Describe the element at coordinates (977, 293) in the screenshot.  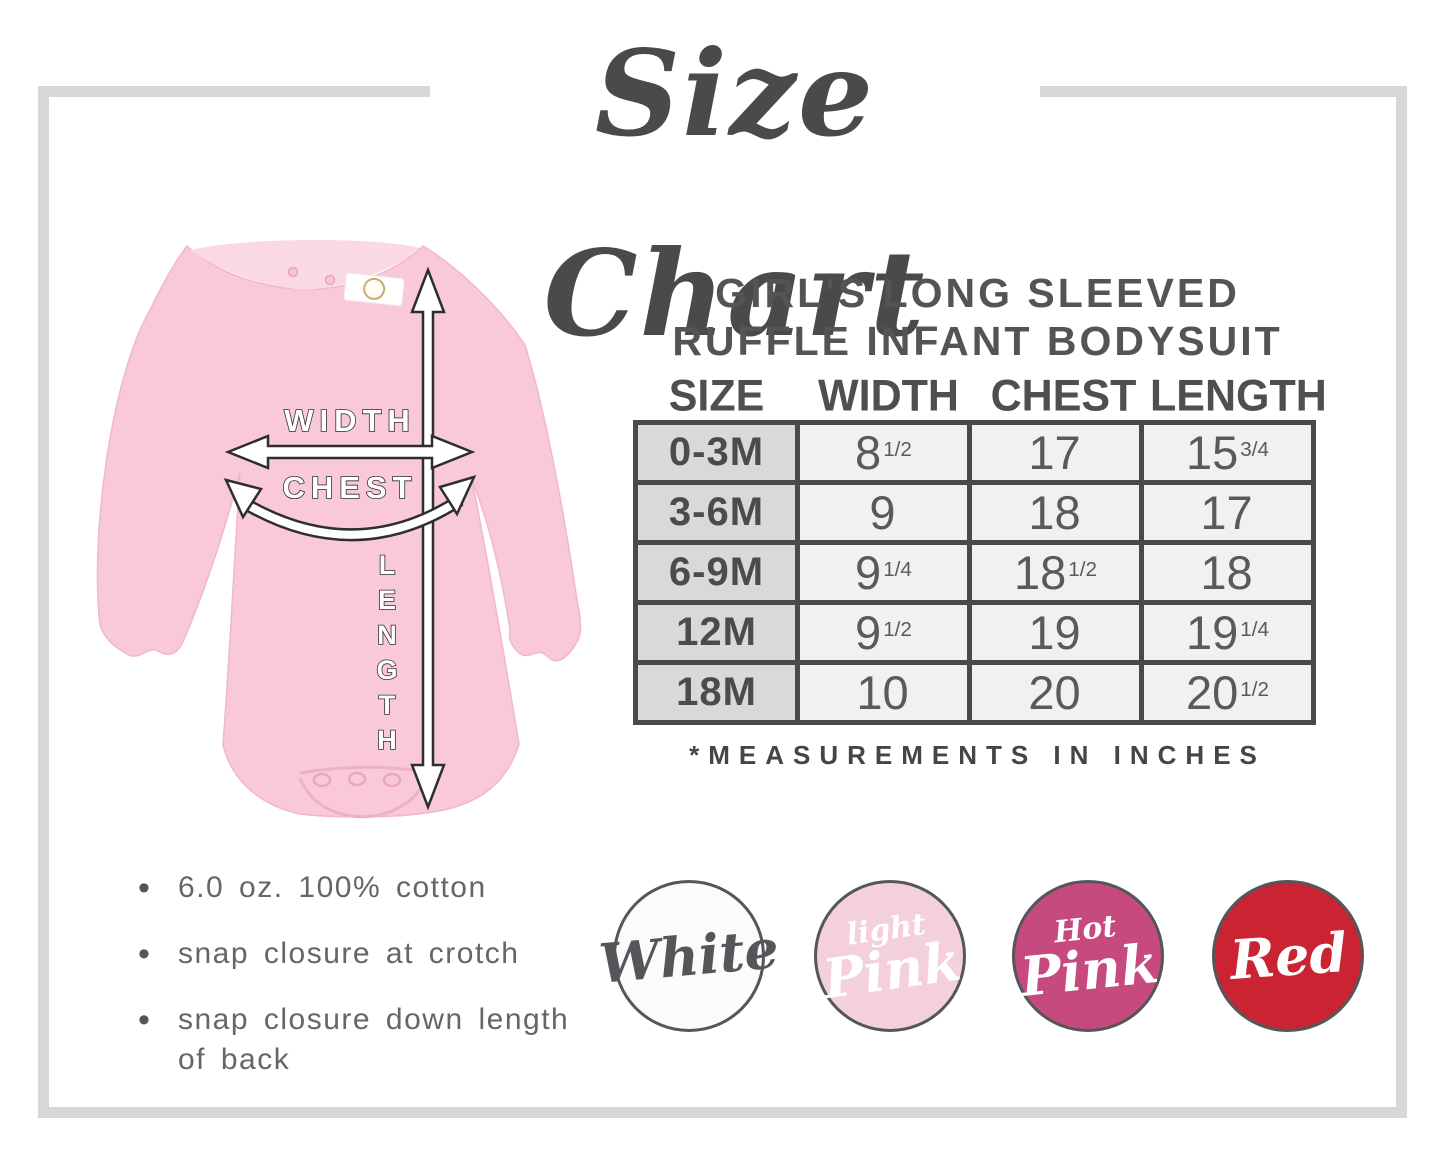
I see `product-heading-line1: GIRL'S LONG SLEEVED` at that location.